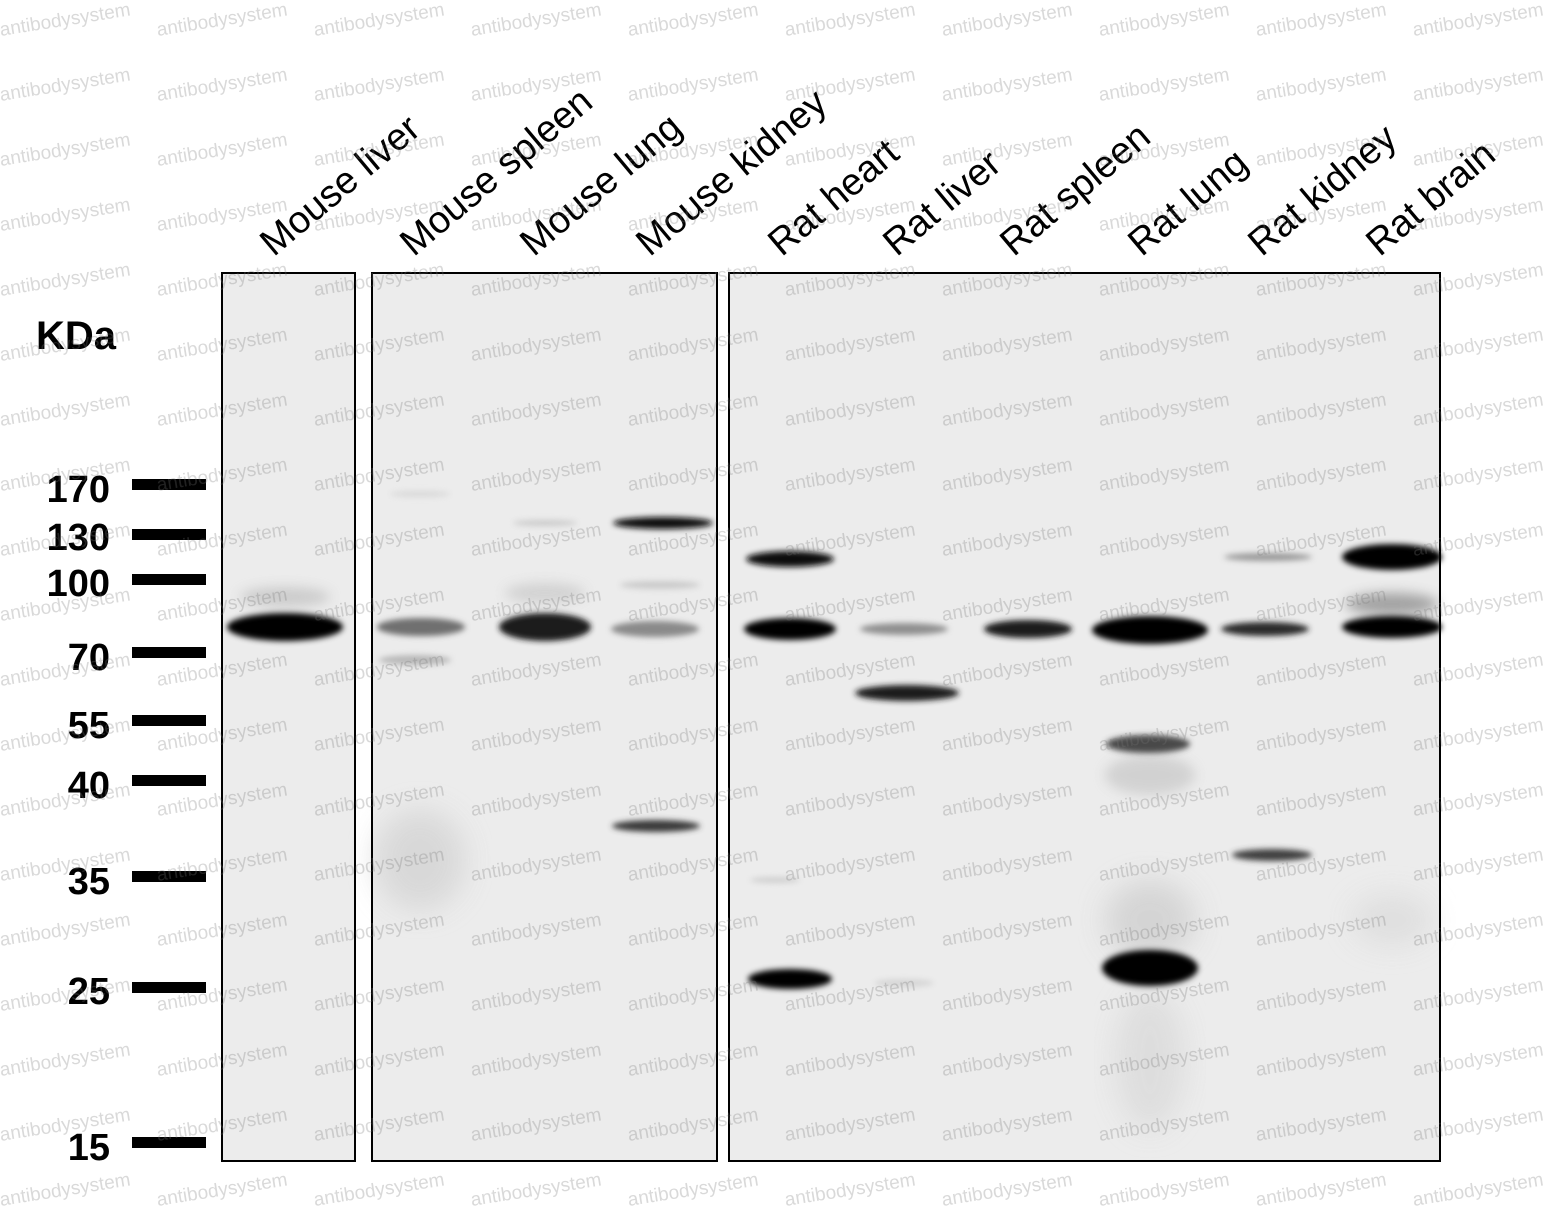  What do you see at coordinates (1392, 920) in the screenshot?
I see `smear-rat-brain-low` at bounding box center [1392, 920].